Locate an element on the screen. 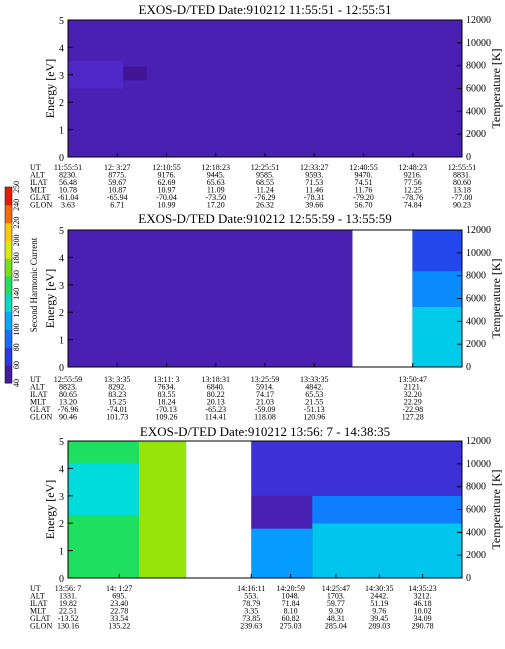 The image size is (505, 649). orbit-value: -73.50 is located at coordinates (215, 197).